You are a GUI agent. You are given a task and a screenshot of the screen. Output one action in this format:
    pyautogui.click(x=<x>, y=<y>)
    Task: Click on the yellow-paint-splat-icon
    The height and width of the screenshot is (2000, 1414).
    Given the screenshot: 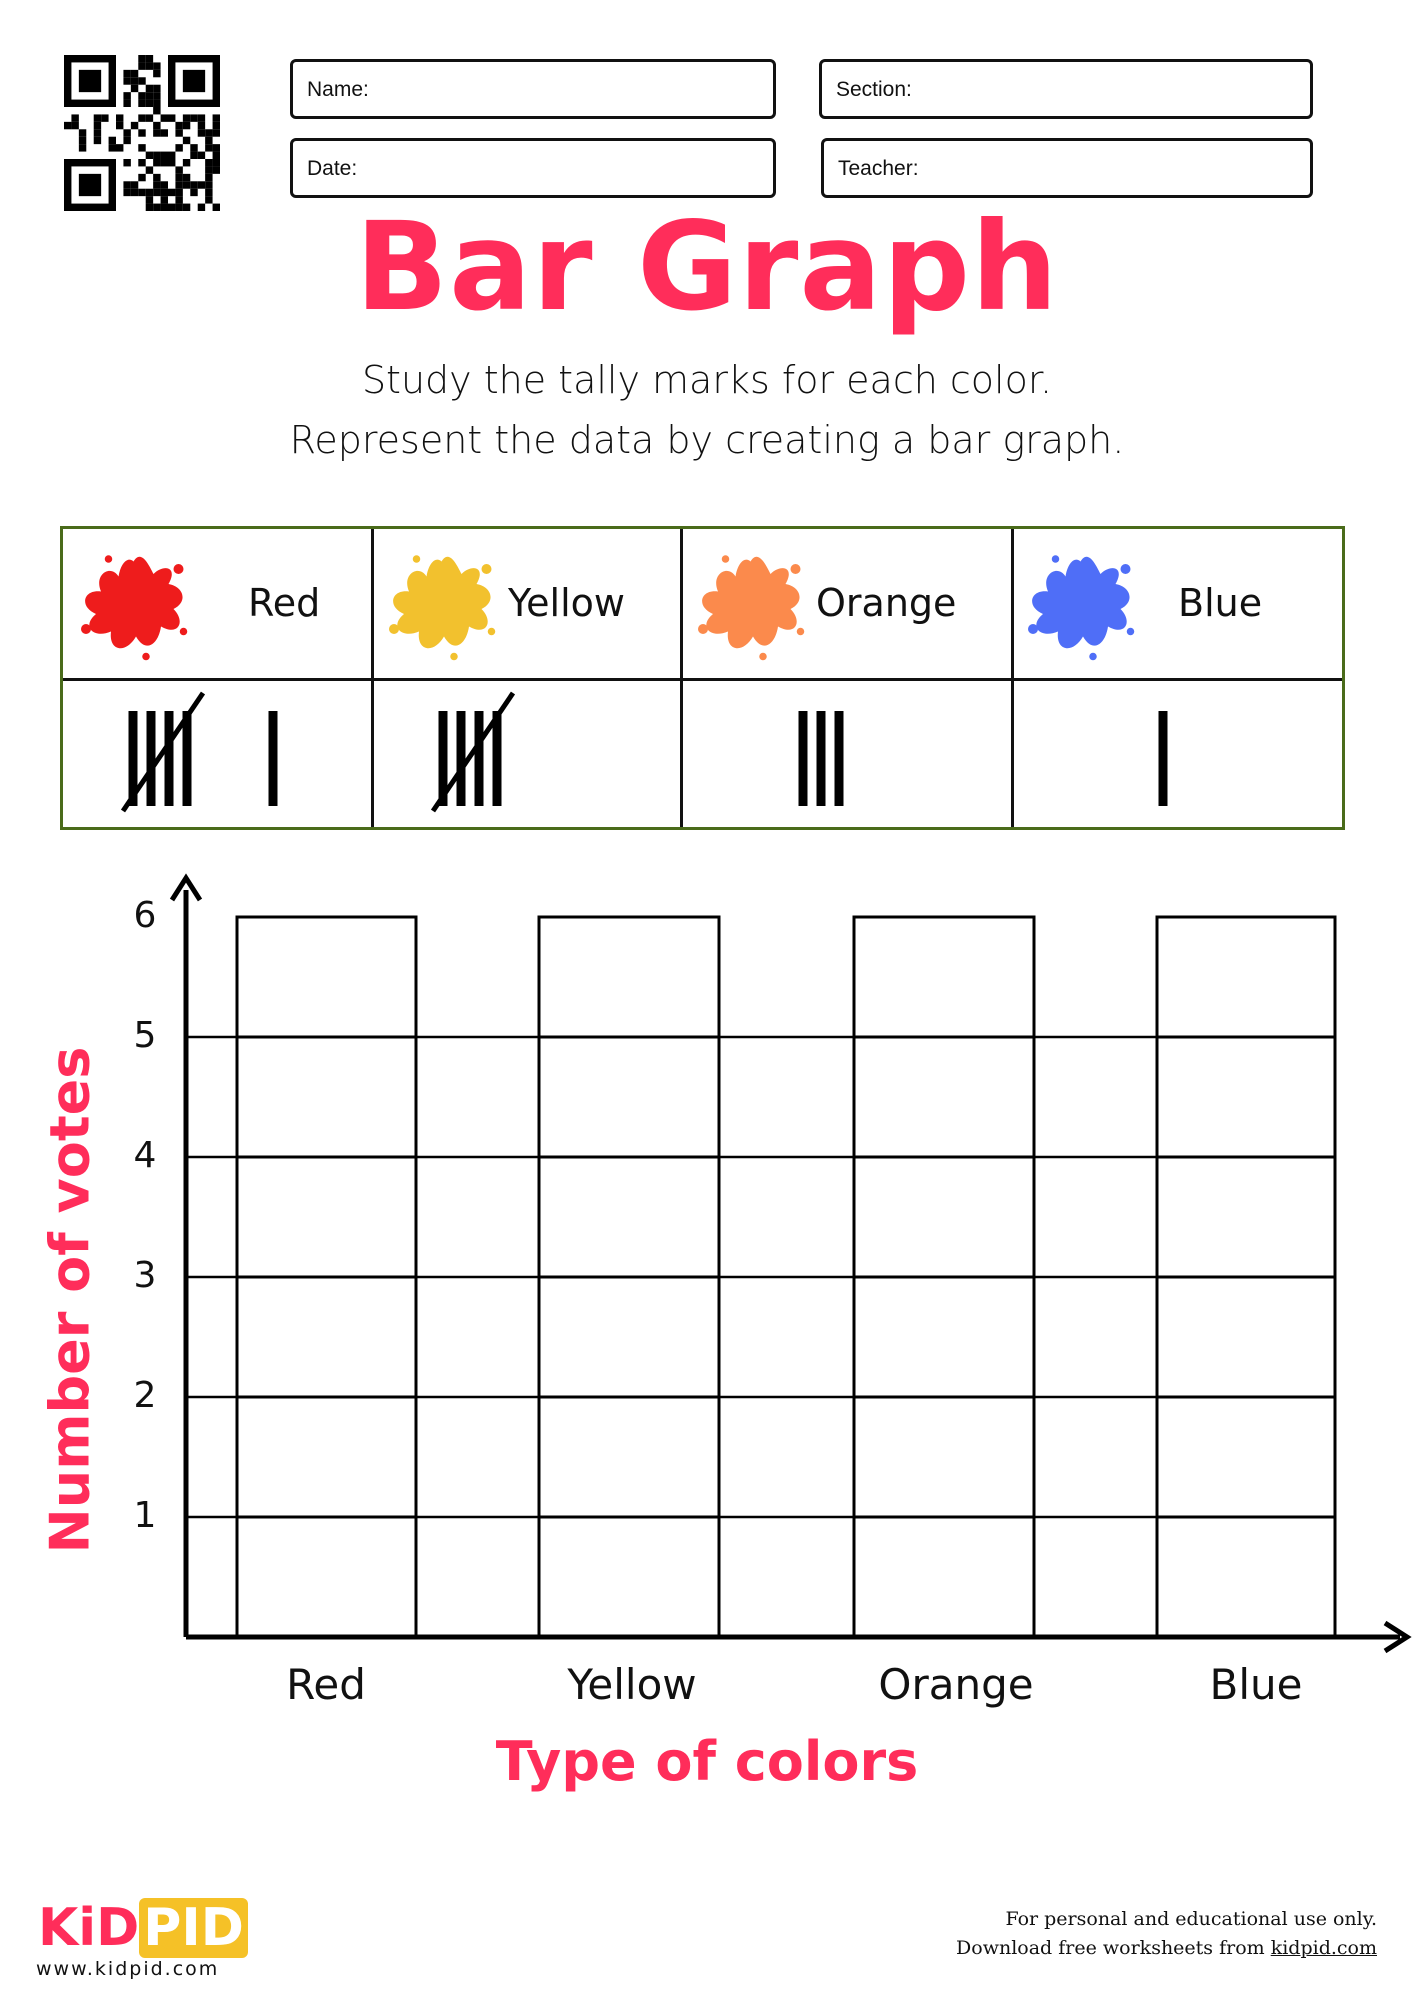 What is the action you would take?
    pyautogui.click(x=442, y=608)
    